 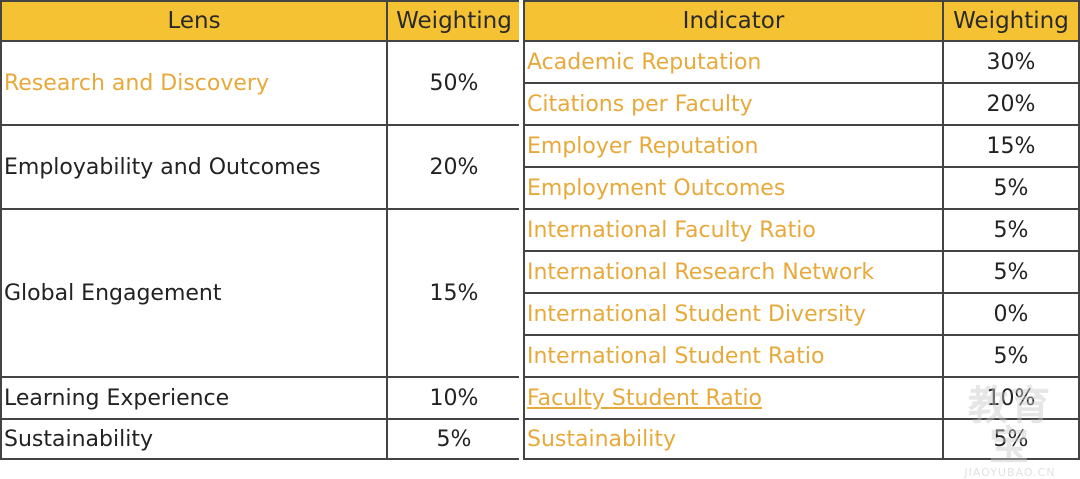 I want to click on lens-weighting-research: 50%, so click(x=454, y=83).